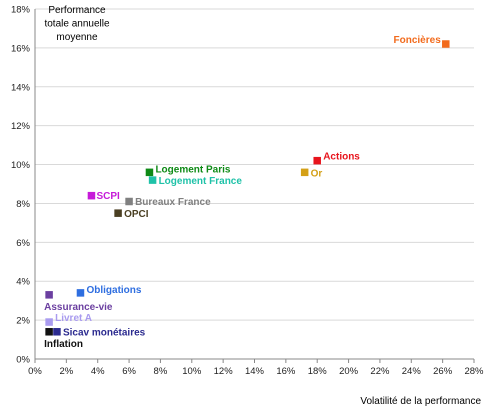  What do you see at coordinates (318, 371) in the screenshot?
I see `x-tick-label: 18%` at bounding box center [318, 371].